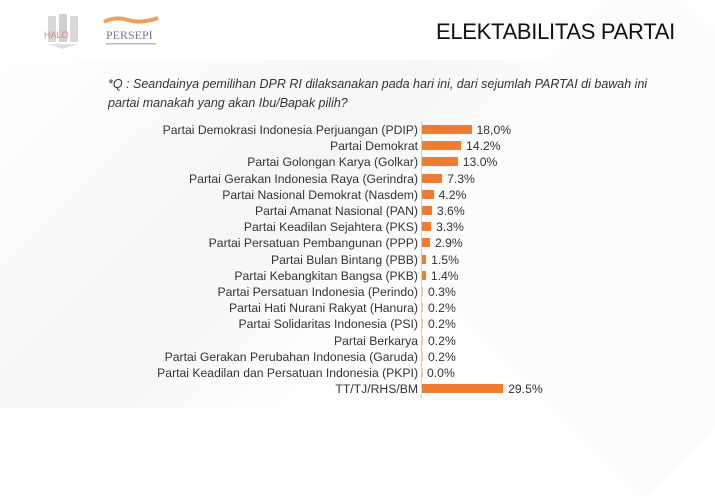 Image resolution: width=715 pixels, height=499 pixels. I want to click on page-title: ELEKTABILITAS PARTAI, so click(555, 31).